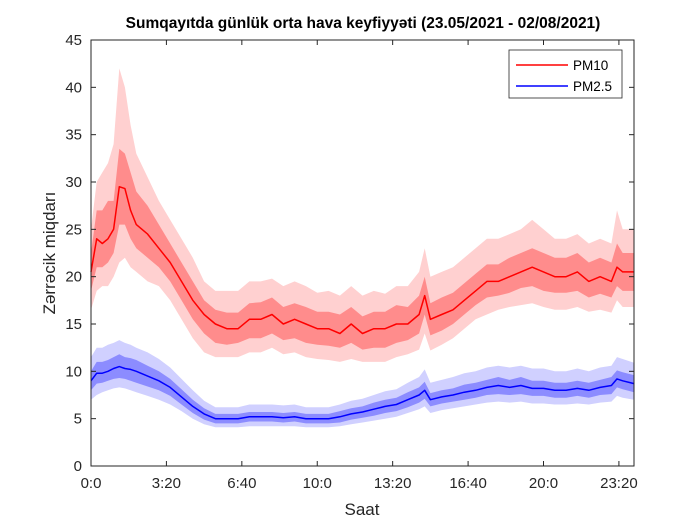 This screenshot has height=525, width=700. I want to click on pm25-inner-band, so click(362, 389).